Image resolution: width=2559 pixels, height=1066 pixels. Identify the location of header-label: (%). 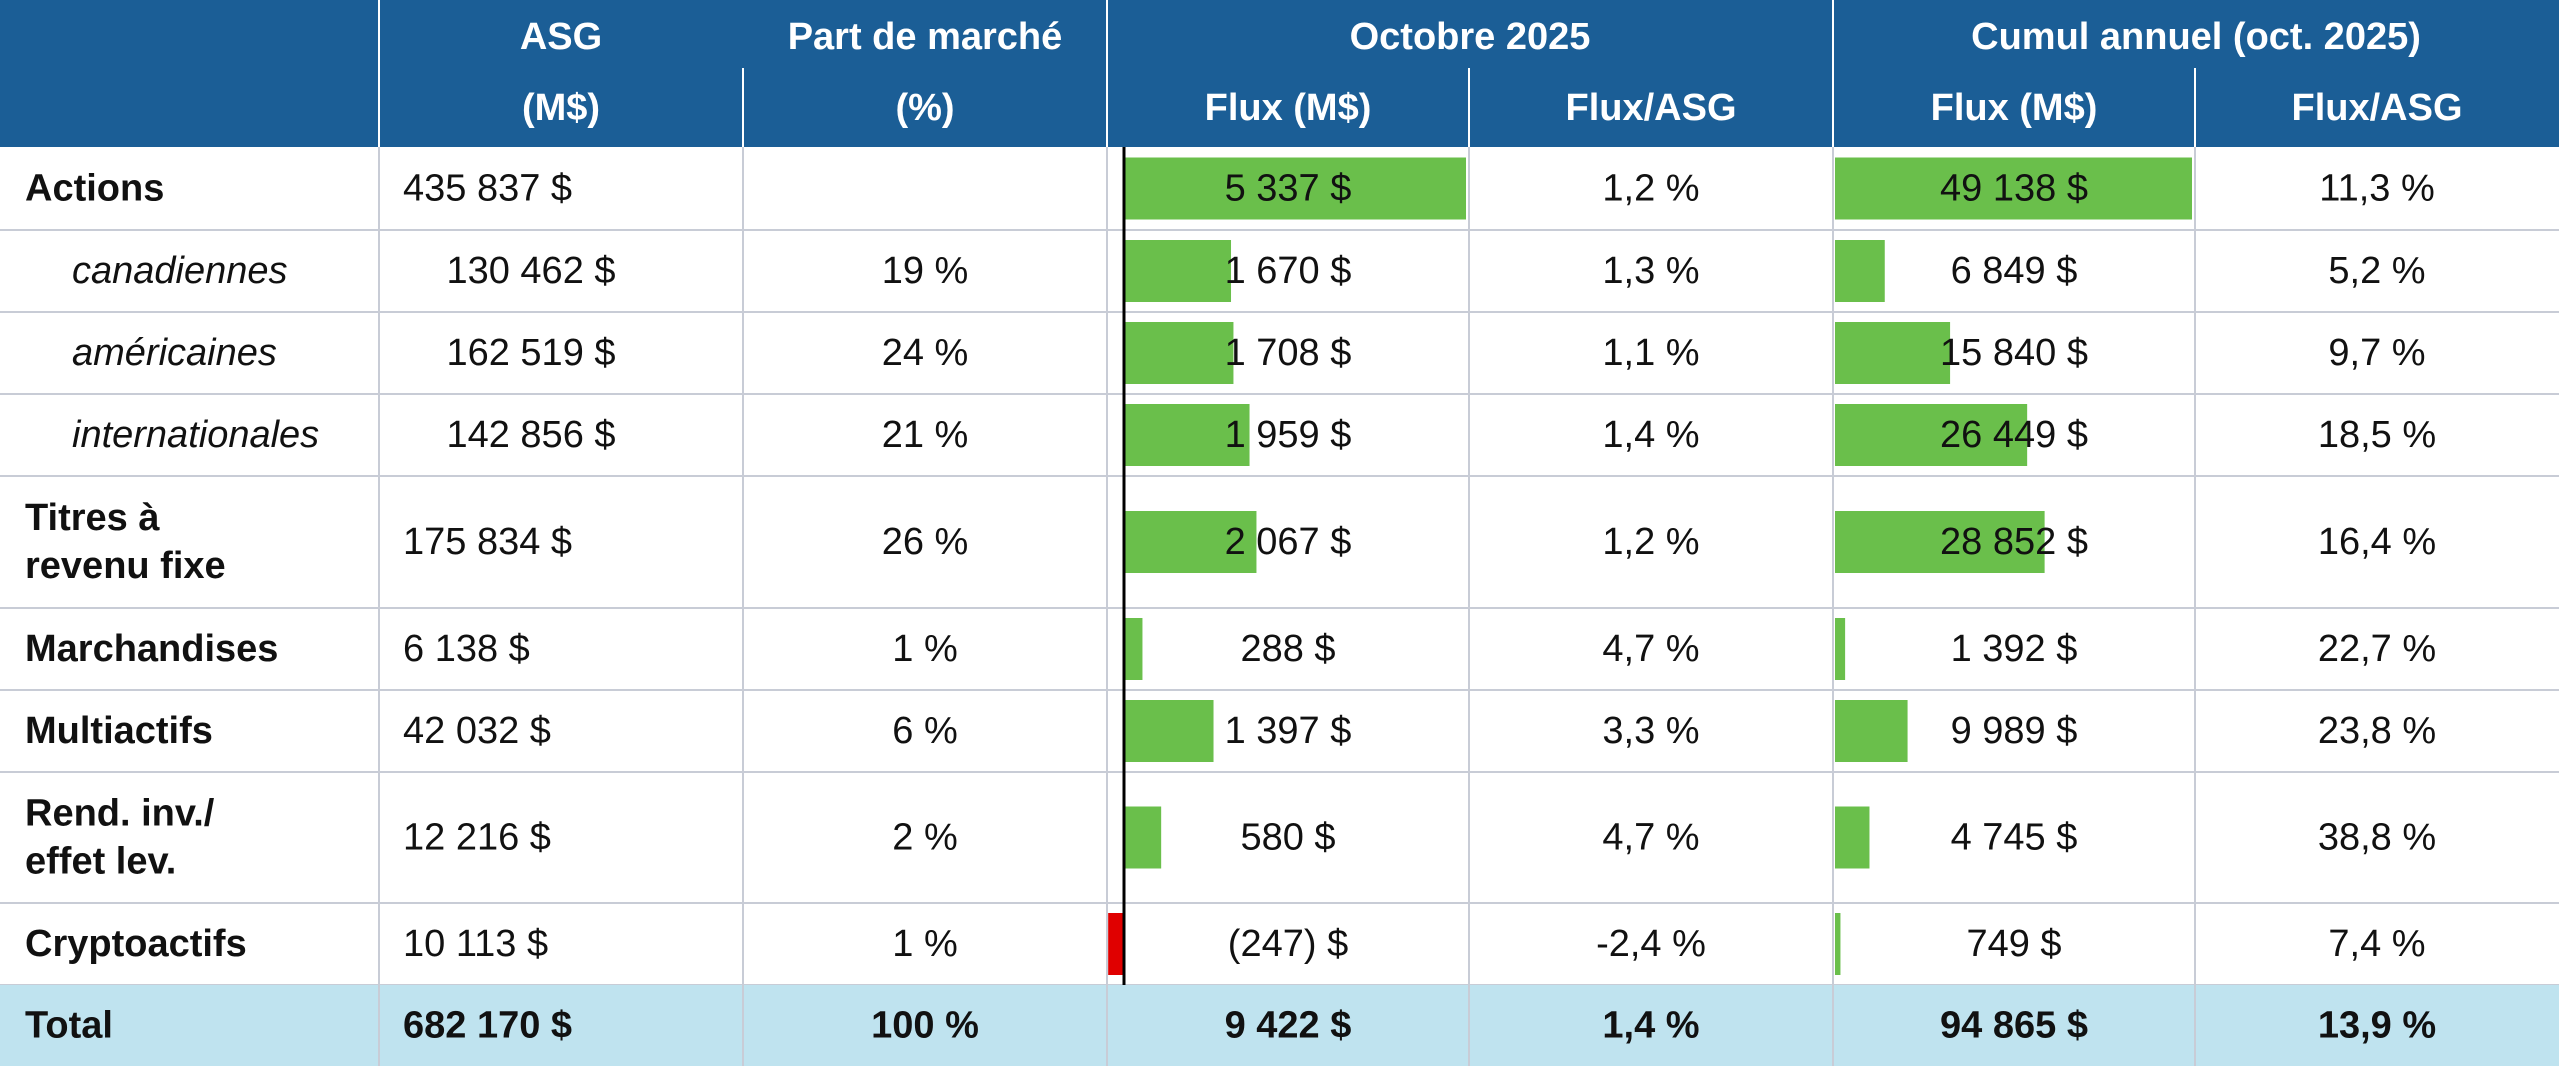
(924, 108).